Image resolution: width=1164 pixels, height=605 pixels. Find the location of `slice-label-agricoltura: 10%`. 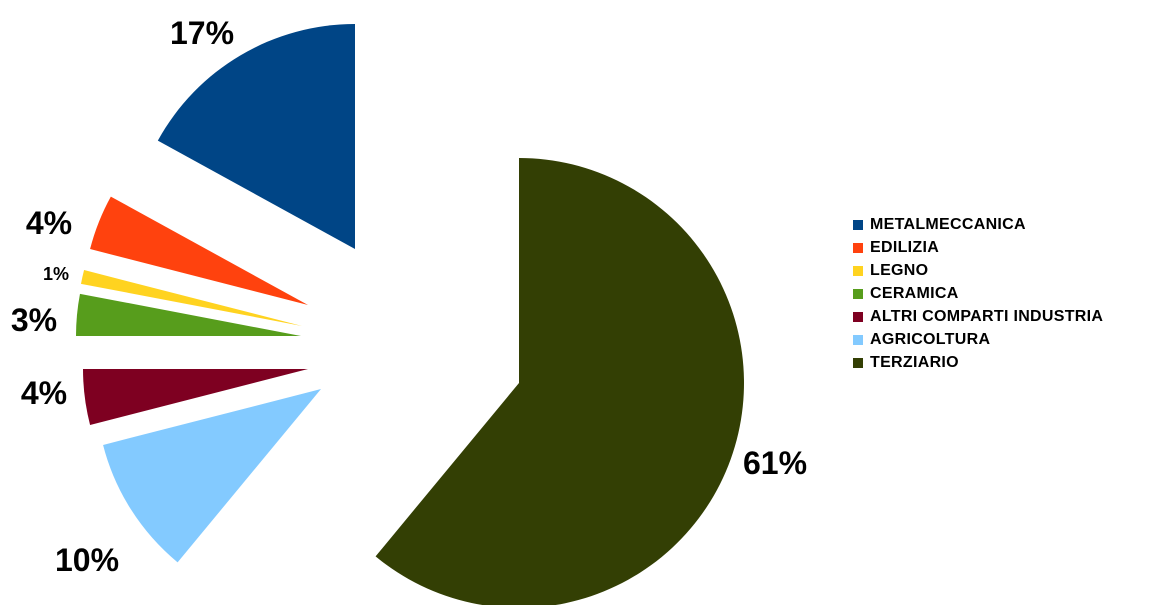

slice-label-agricoltura: 10% is located at coordinates (87, 560).